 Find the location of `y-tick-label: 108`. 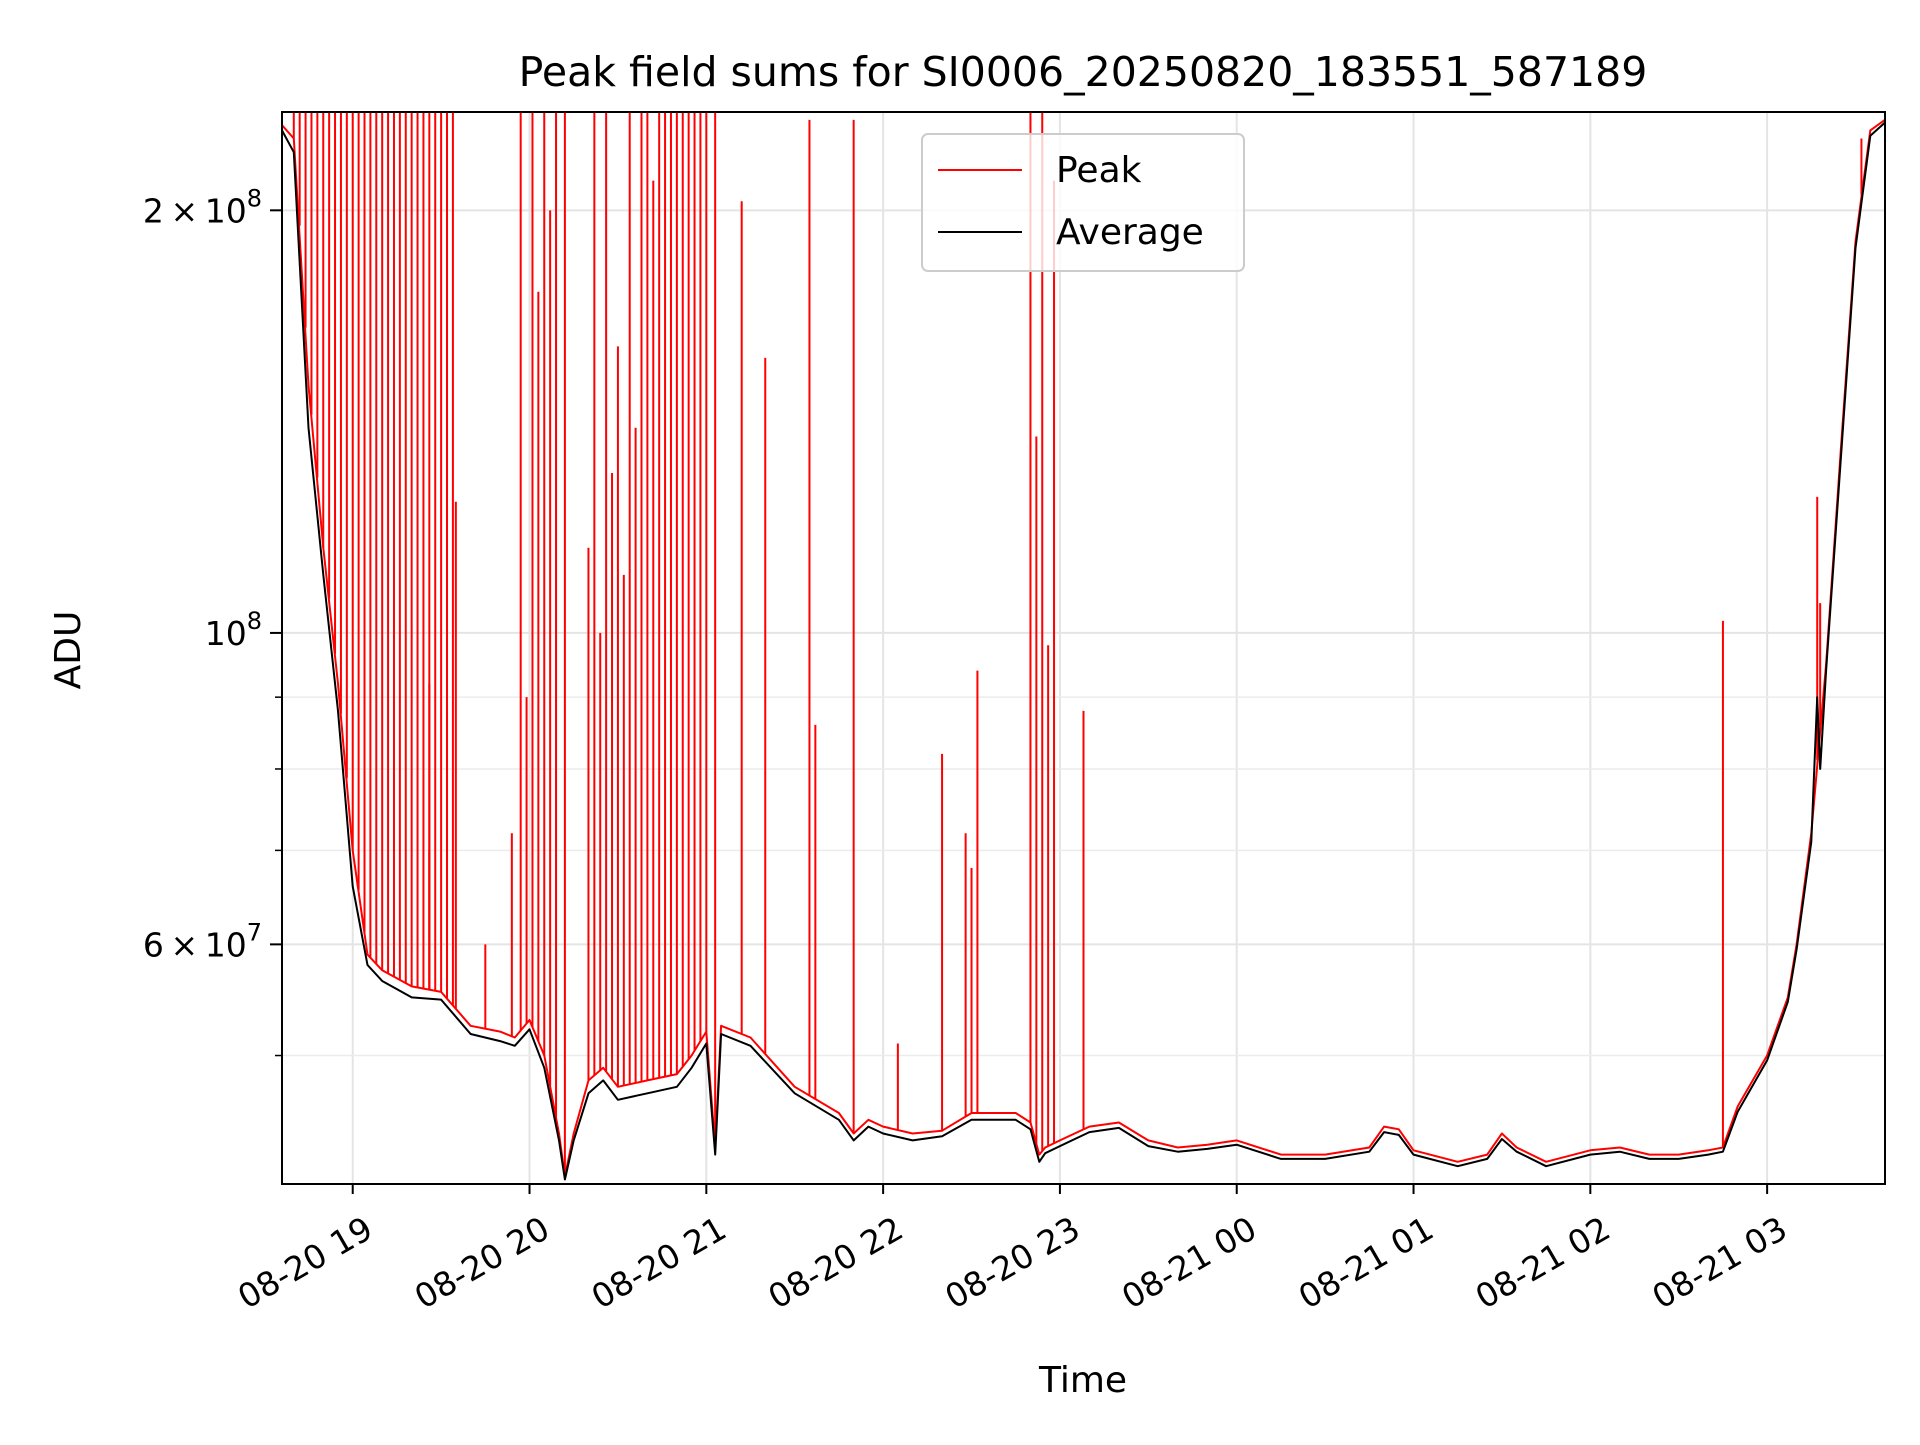

y-tick-label: 108 is located at coordinates (233, 630).